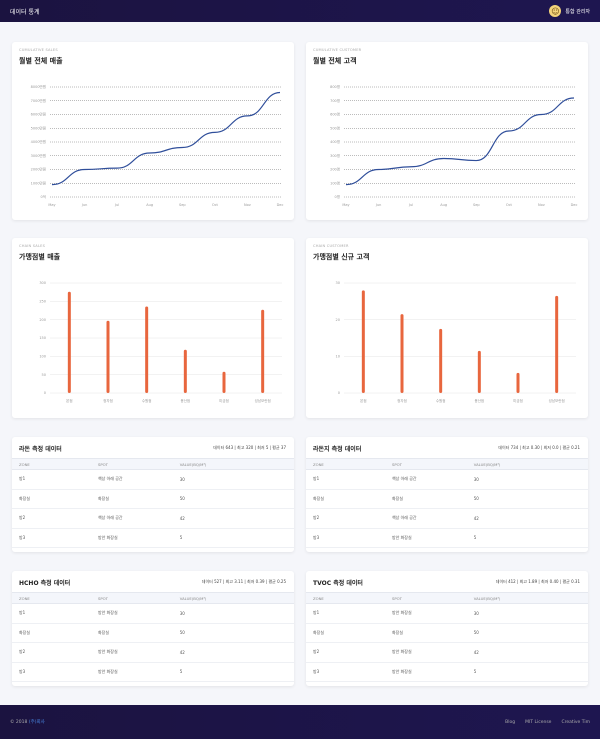  I want to click on y-tick-label: 8000만원, so click(38, 86).